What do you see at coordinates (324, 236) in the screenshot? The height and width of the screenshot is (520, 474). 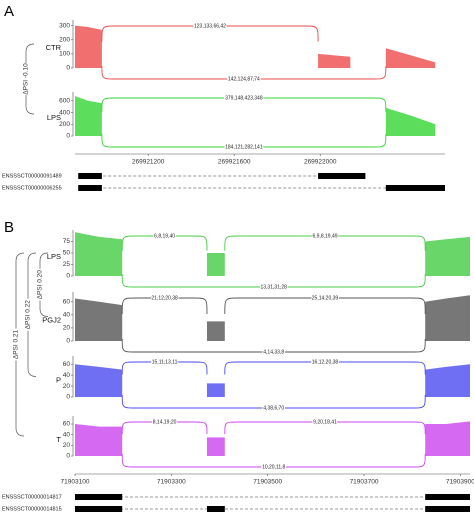 I see `junction-label: 6,9,8,19,49` at bounding box center [324, 236].